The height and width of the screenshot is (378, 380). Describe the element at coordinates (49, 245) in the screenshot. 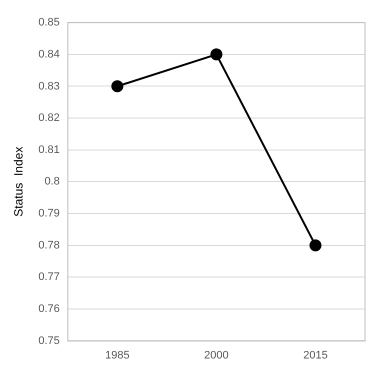

I see `y-tick-label: 0.78` at that location.